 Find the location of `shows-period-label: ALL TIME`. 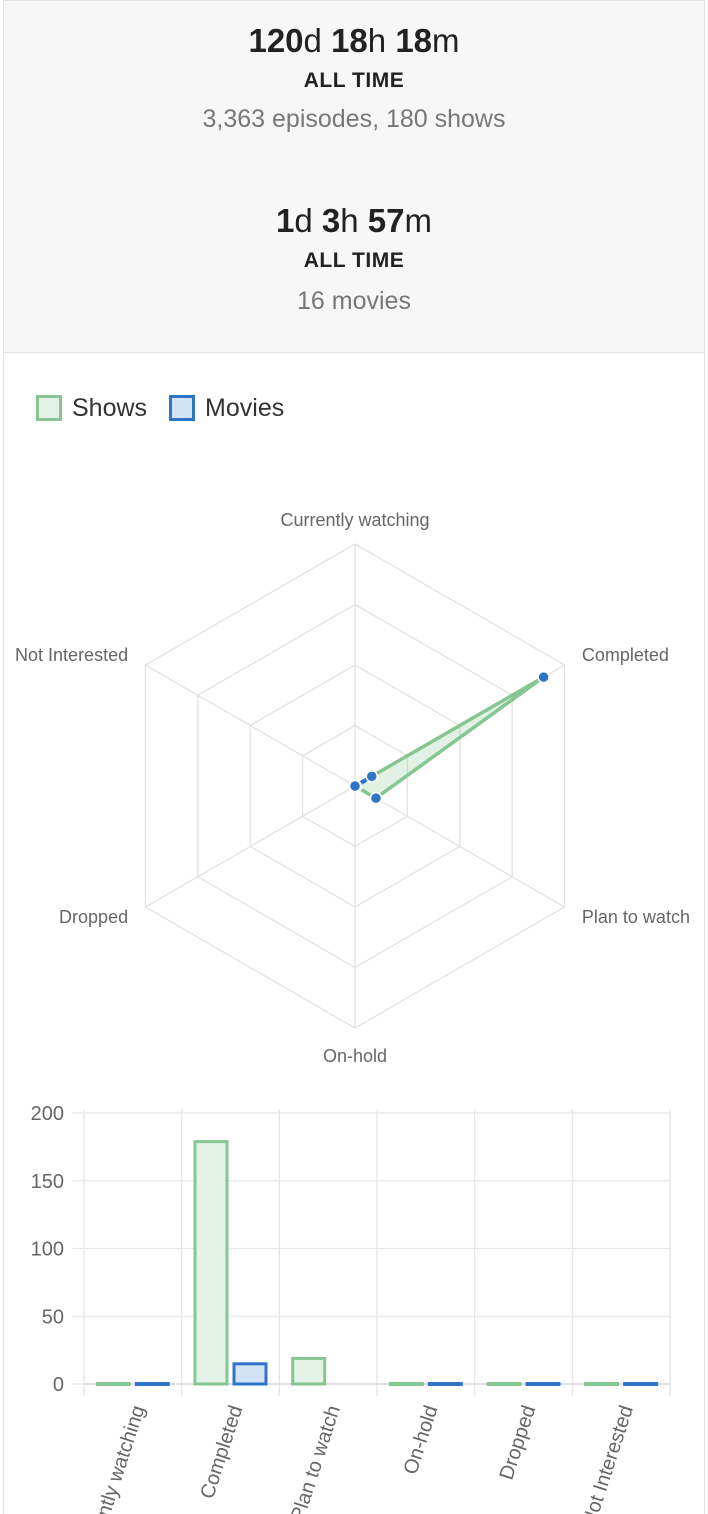

shows-period-label: ALL TIME is located at coordinates (354, 80).